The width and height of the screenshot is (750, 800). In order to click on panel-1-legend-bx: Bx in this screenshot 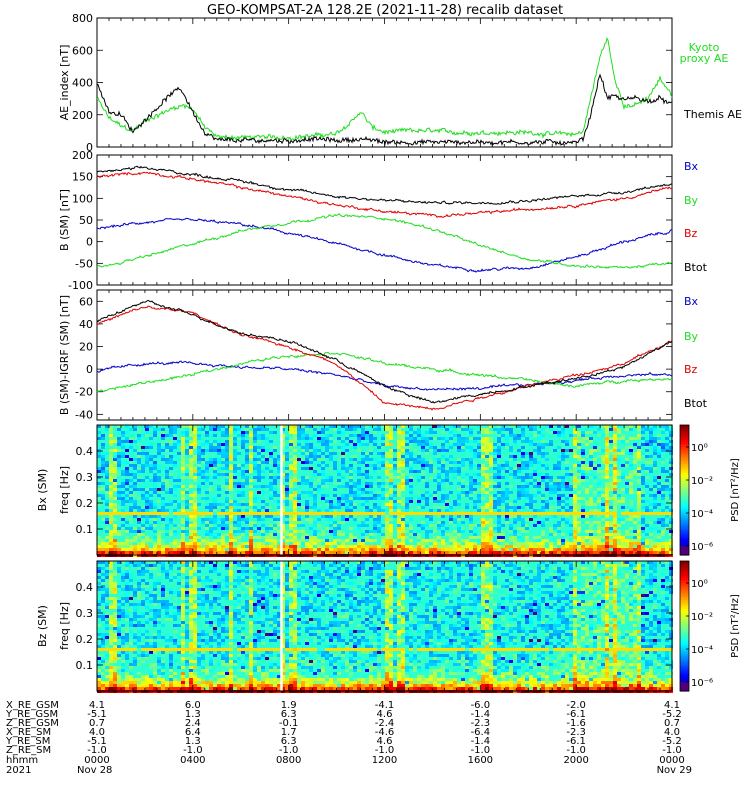, I will do `click(691, 166)`.